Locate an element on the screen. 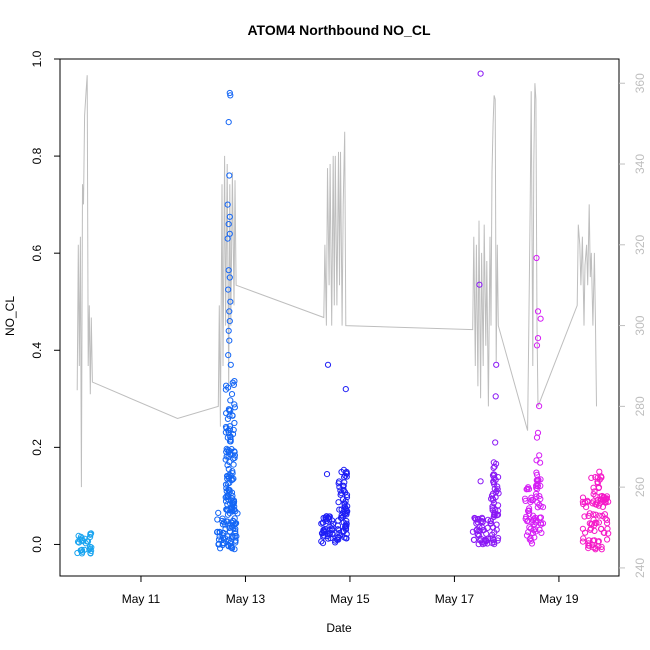  y2-tick-label: 260 is located at coordinates (640, 487).